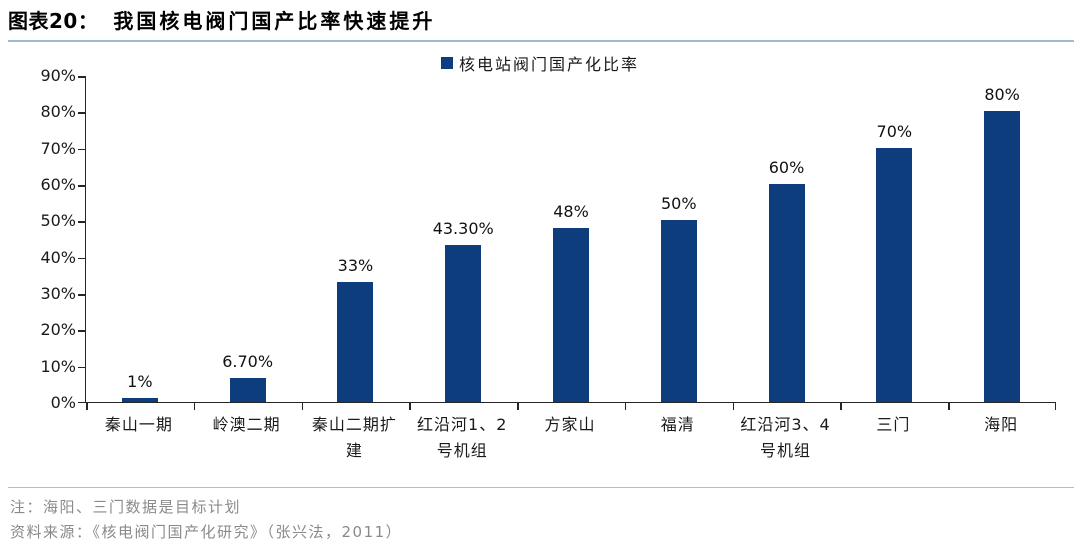 This screenshot has height=553, width=1080. What do you see at coordinates (677, 424) in the screenshot?
I see `x-category-label: 福清` at bounding box center [677, 424].